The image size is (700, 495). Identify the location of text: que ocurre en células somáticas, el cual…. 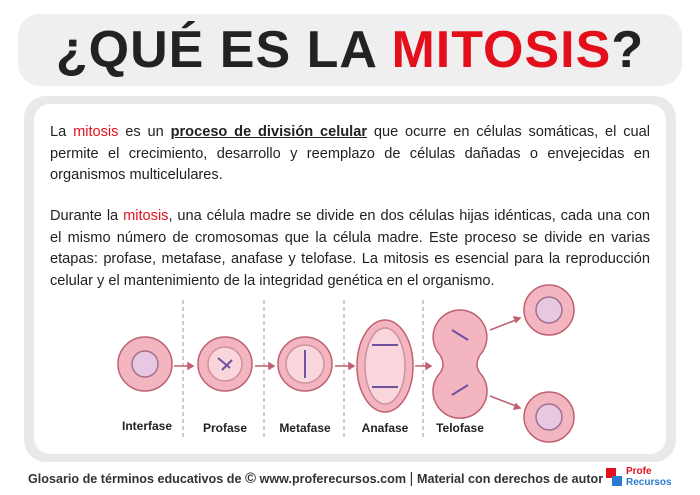
(350, 153).